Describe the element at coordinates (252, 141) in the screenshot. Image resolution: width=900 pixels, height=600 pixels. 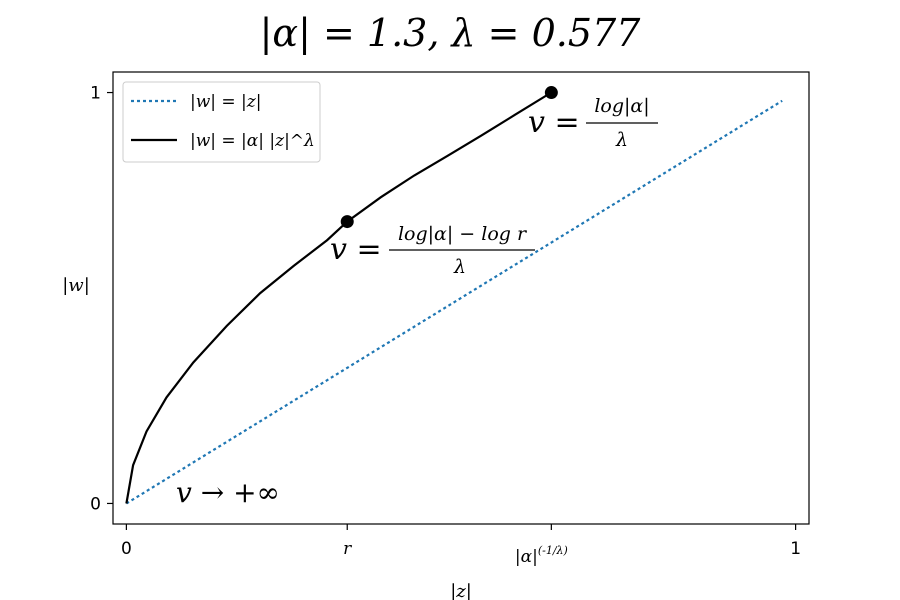
I see `legend-label-power: |w| = |α| |z|^λ` at that location.